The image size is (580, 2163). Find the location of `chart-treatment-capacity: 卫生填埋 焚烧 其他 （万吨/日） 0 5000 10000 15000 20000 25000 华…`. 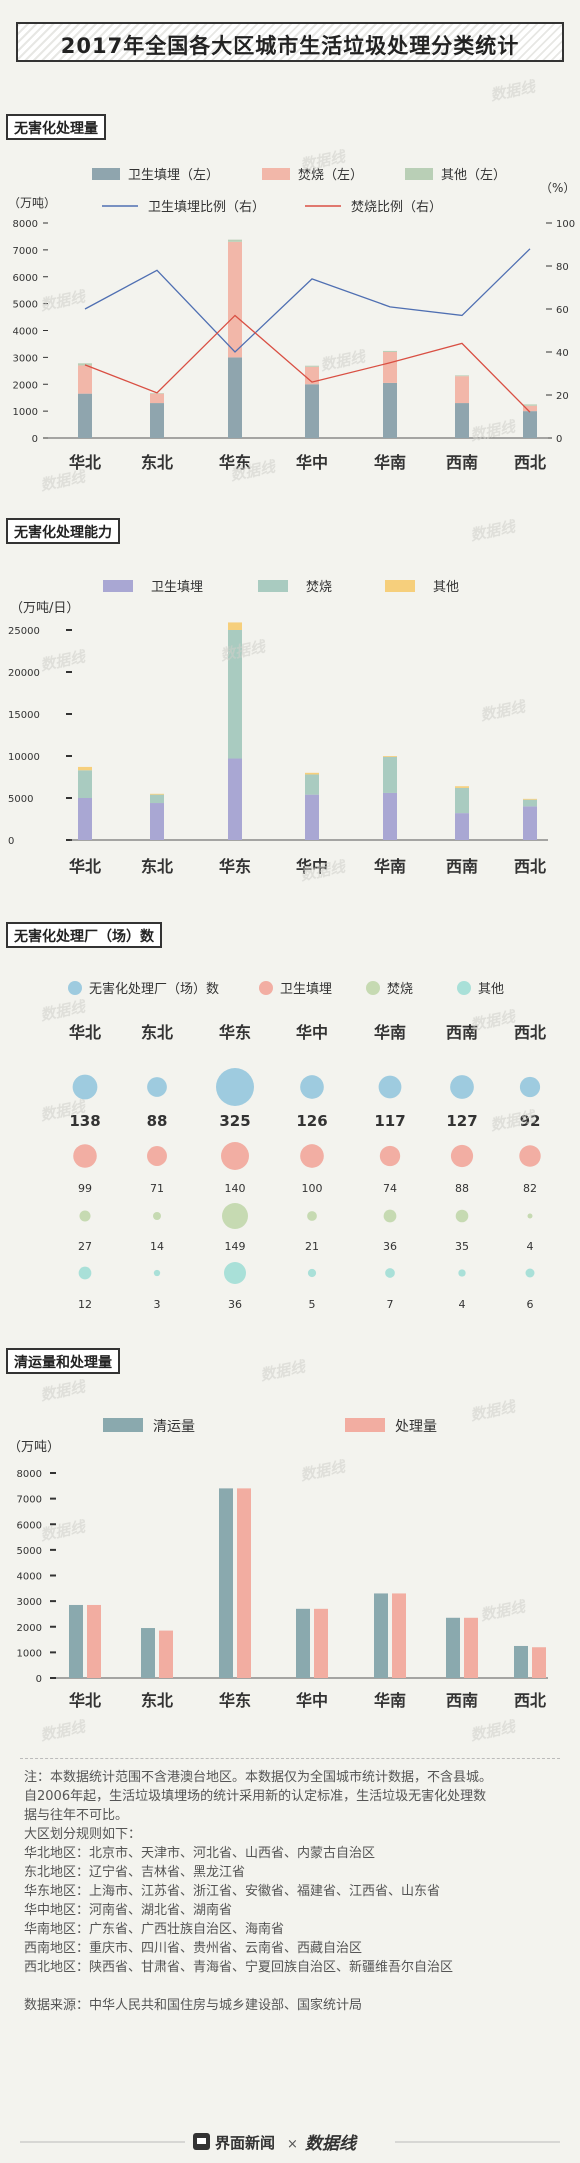

chart-treatment-capacity: 卫生填埋 焚烧 其他 （万吨/日） 0 5000 10000 15000 20000 25000 华… is located at coordinates (278, 728).